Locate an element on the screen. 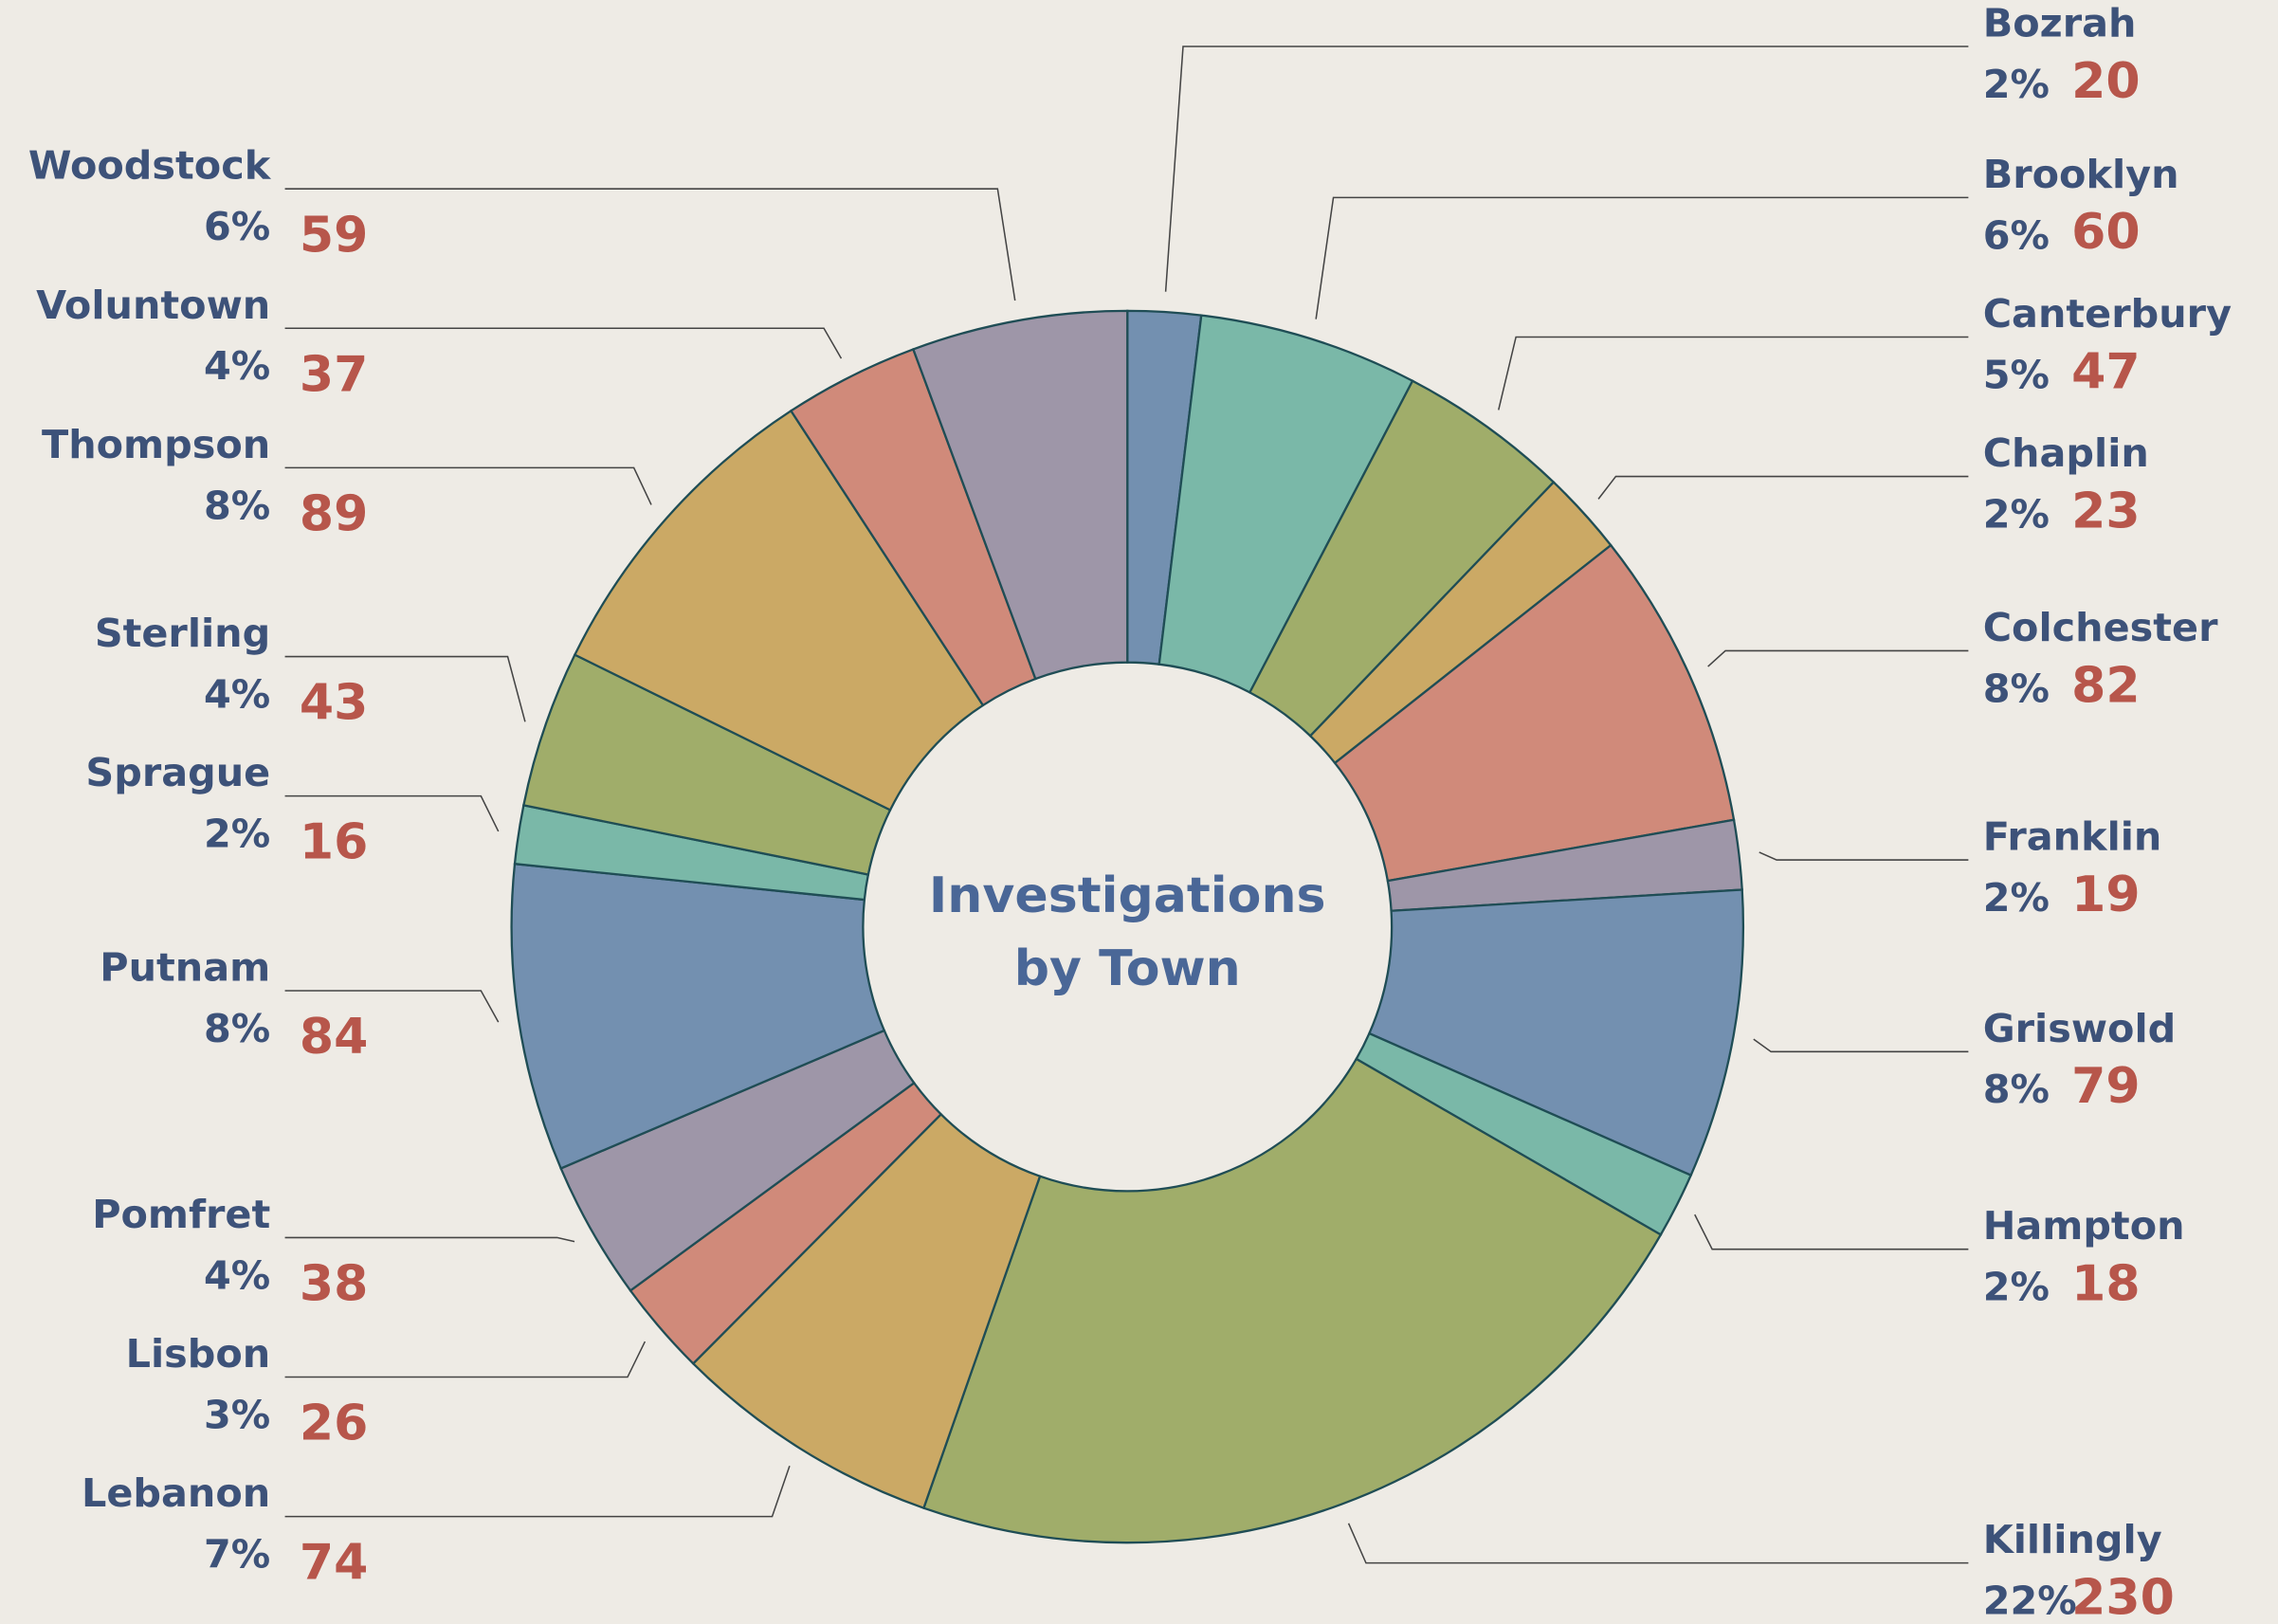  category-label: Killingly is located at coordinates (2072, 1539).